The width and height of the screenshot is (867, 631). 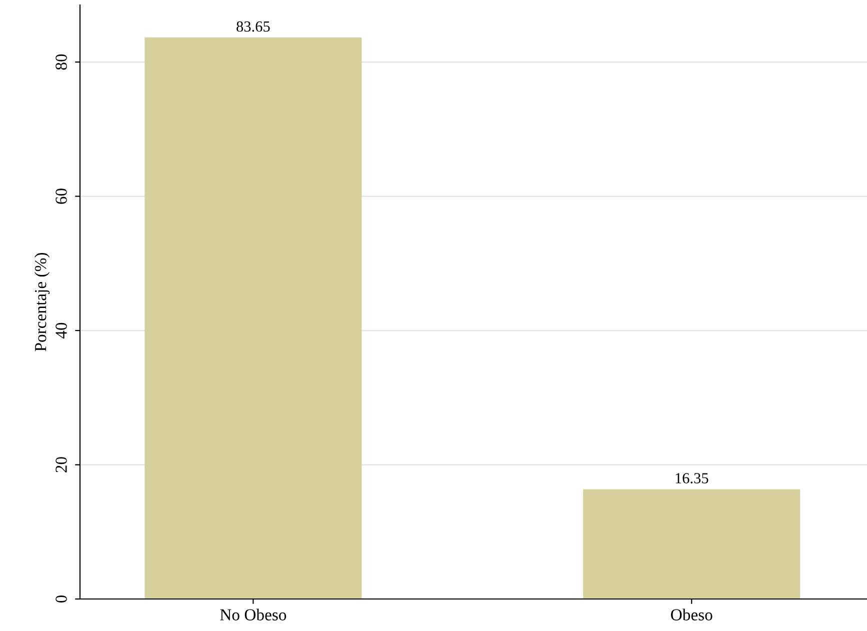 What do you see at coordinates (61, 330) in the screenshot?
I see `y-tick-label: 40` at bounding box center [61, 330].